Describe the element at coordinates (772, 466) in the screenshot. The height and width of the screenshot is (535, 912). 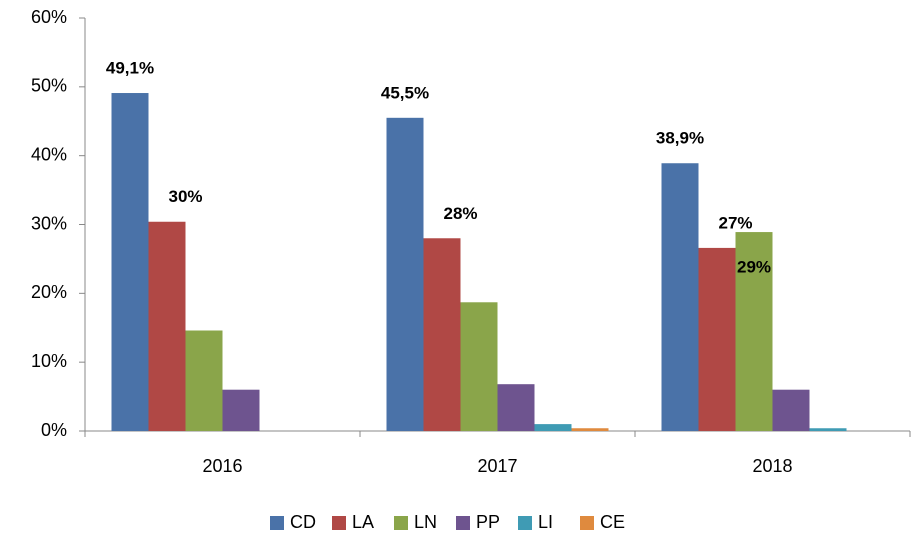
I see `x-tick-label: 2018` at that location.